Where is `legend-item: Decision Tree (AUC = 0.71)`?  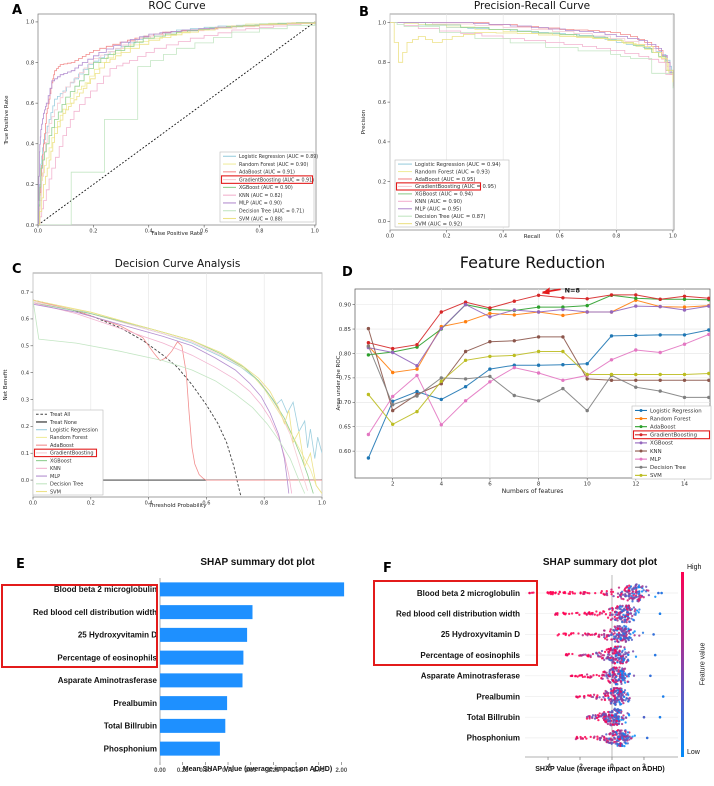 legend-item: Decision Tree (AUC = 0.71) is located at coordinates (263, 212).